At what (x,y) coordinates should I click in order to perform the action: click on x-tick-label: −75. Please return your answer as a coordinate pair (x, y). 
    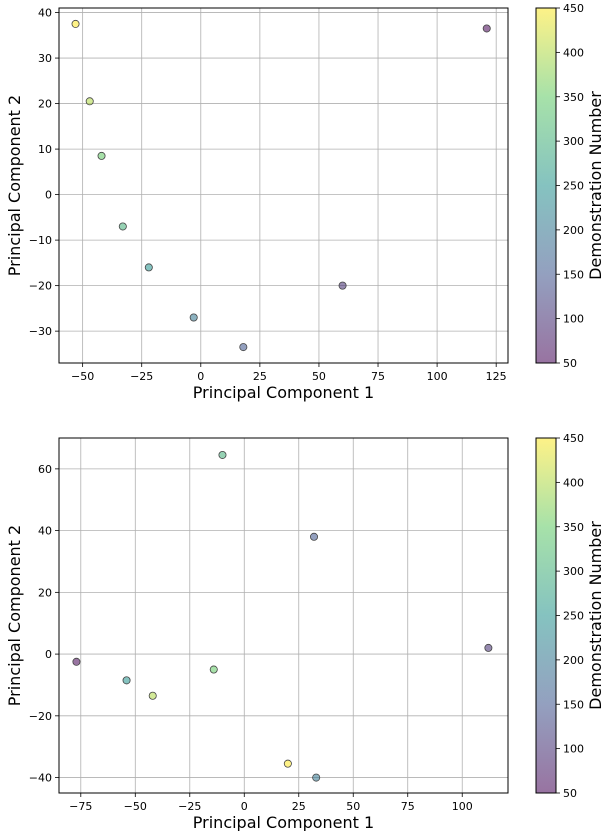
    Looking at the image, I should click on (80, 806).